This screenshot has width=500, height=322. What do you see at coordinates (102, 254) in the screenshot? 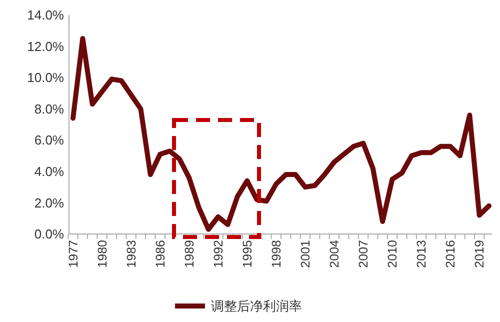
I see `x-tick-label: 1980` at bounding box center [102, 254].